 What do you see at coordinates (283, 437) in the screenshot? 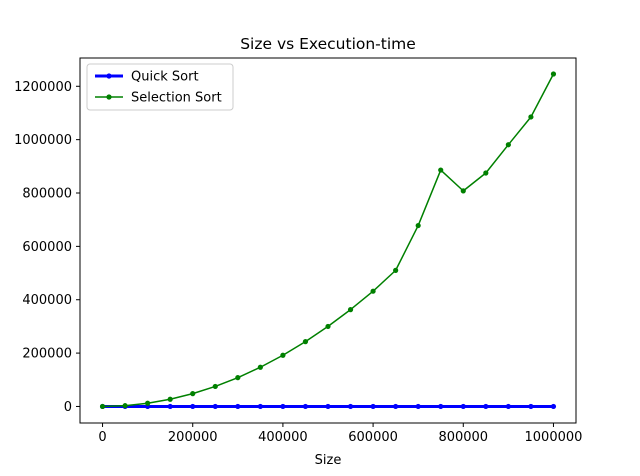
I see `x-tick-label-2: 400000` at bounding box center [283, 437].